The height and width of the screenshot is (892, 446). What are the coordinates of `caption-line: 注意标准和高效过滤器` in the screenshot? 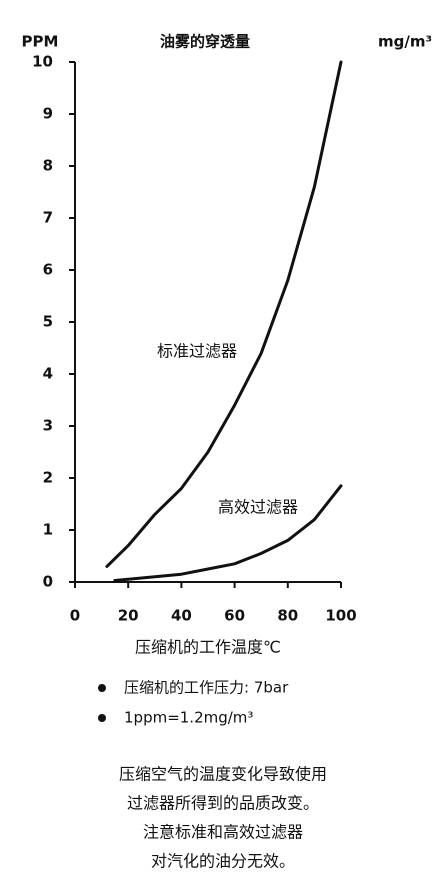 It's located at (223, 832).